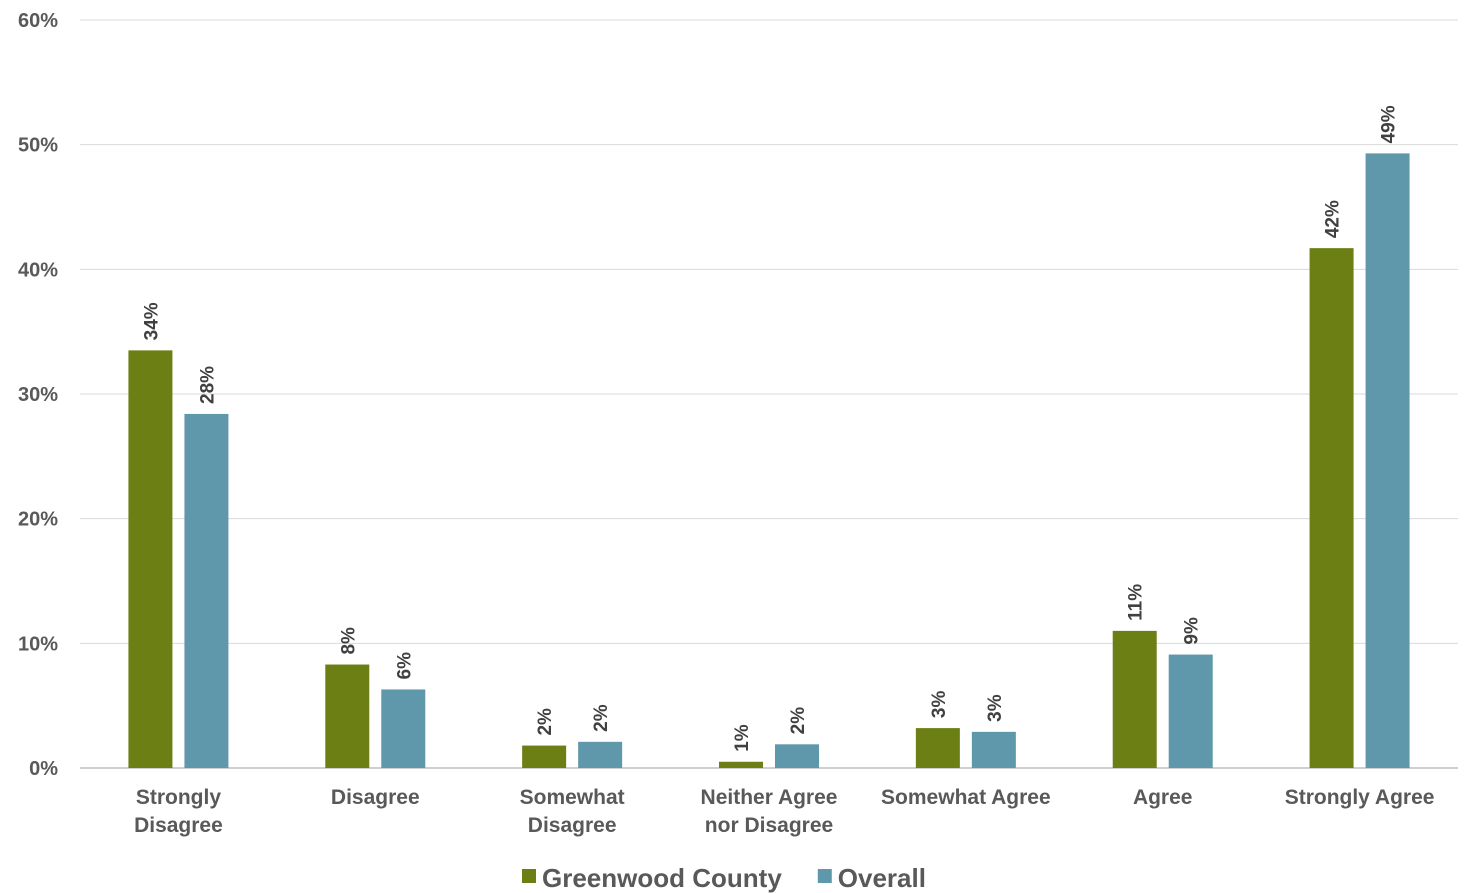  Describe the element at coordinates (1163, 797) in the screenshot. I see `x-category-label: Agree` at that location.